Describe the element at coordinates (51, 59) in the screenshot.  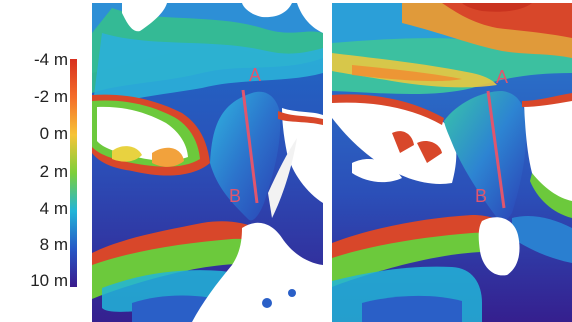
I see `legend-label-0: -4 m` at that location.